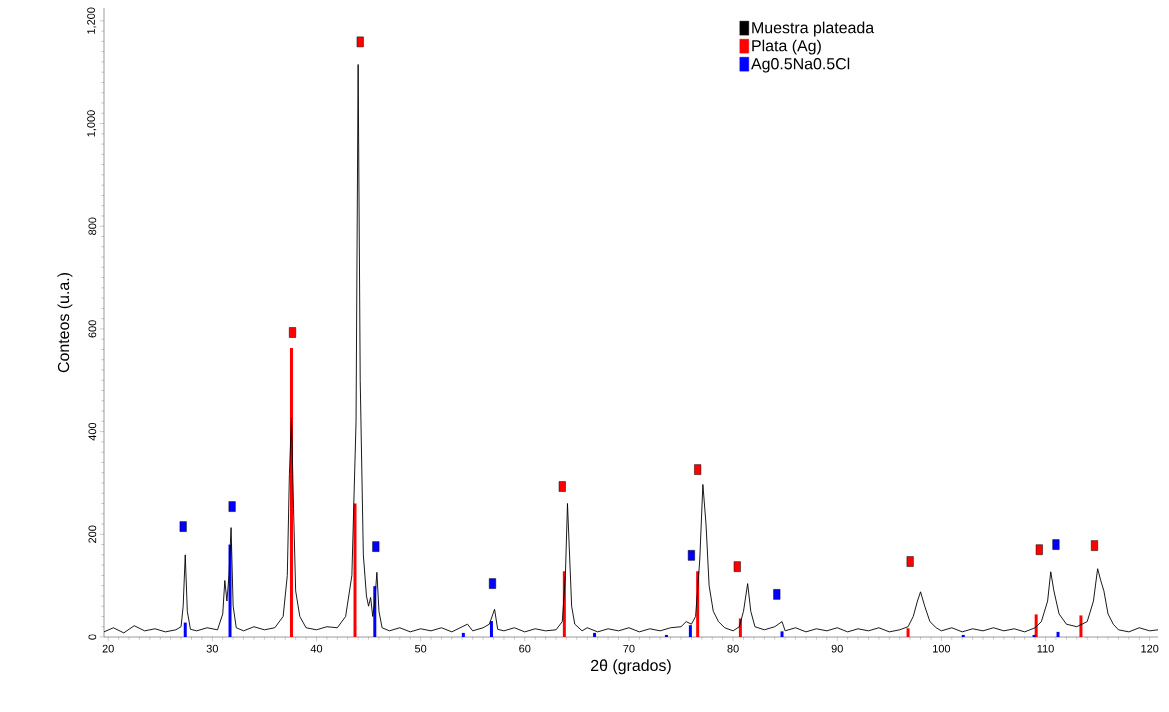  Describe the element at coordinates (800, 65) in the screenshot. I see `legend-label: Ag0.5Na0.5Cl` at that location.